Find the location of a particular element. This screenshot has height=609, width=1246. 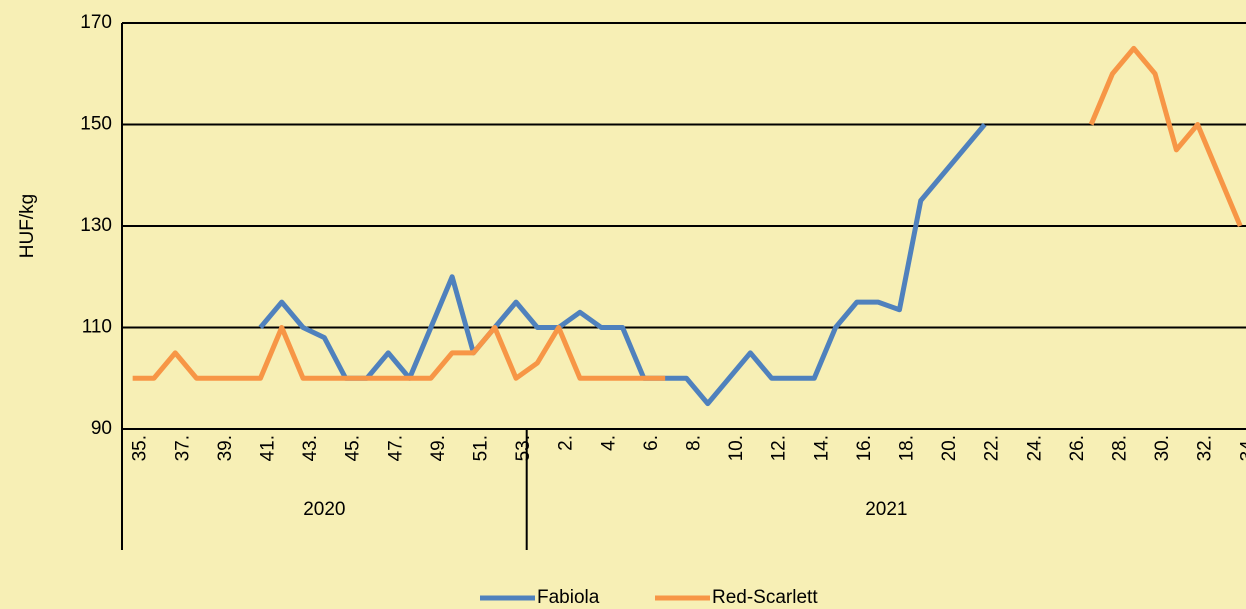

y-tick-label: 90 is located at coordinates (101, 428).